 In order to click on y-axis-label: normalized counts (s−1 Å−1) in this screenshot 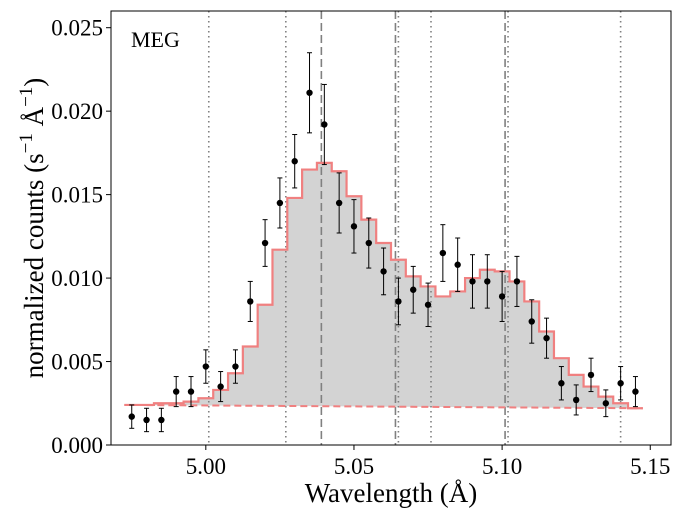, I will do `click(32, 228)`.